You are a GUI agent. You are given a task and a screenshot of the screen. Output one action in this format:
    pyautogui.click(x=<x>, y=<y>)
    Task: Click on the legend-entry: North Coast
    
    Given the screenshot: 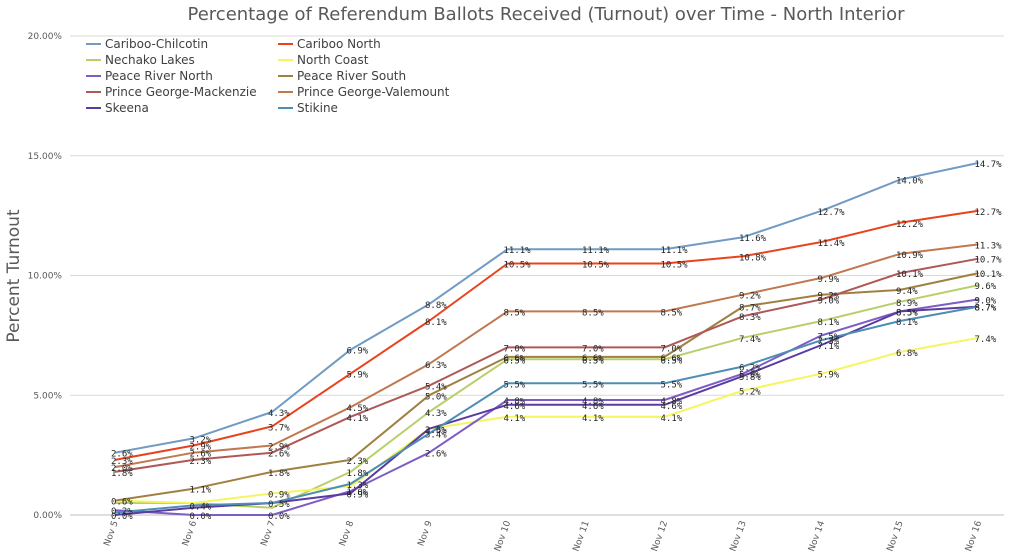 What is the action you would take?
    pyautogui.click(x=333, y=60)
    